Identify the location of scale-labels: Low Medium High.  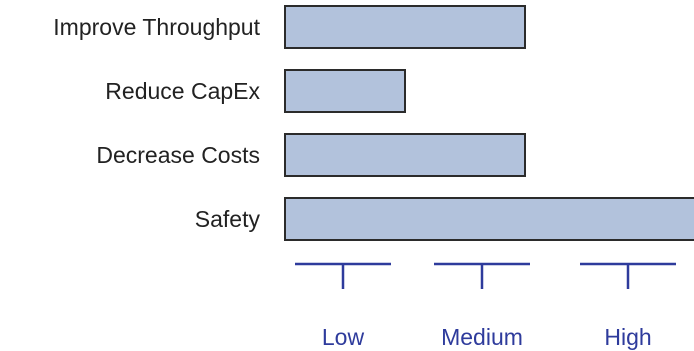
(487, 337).